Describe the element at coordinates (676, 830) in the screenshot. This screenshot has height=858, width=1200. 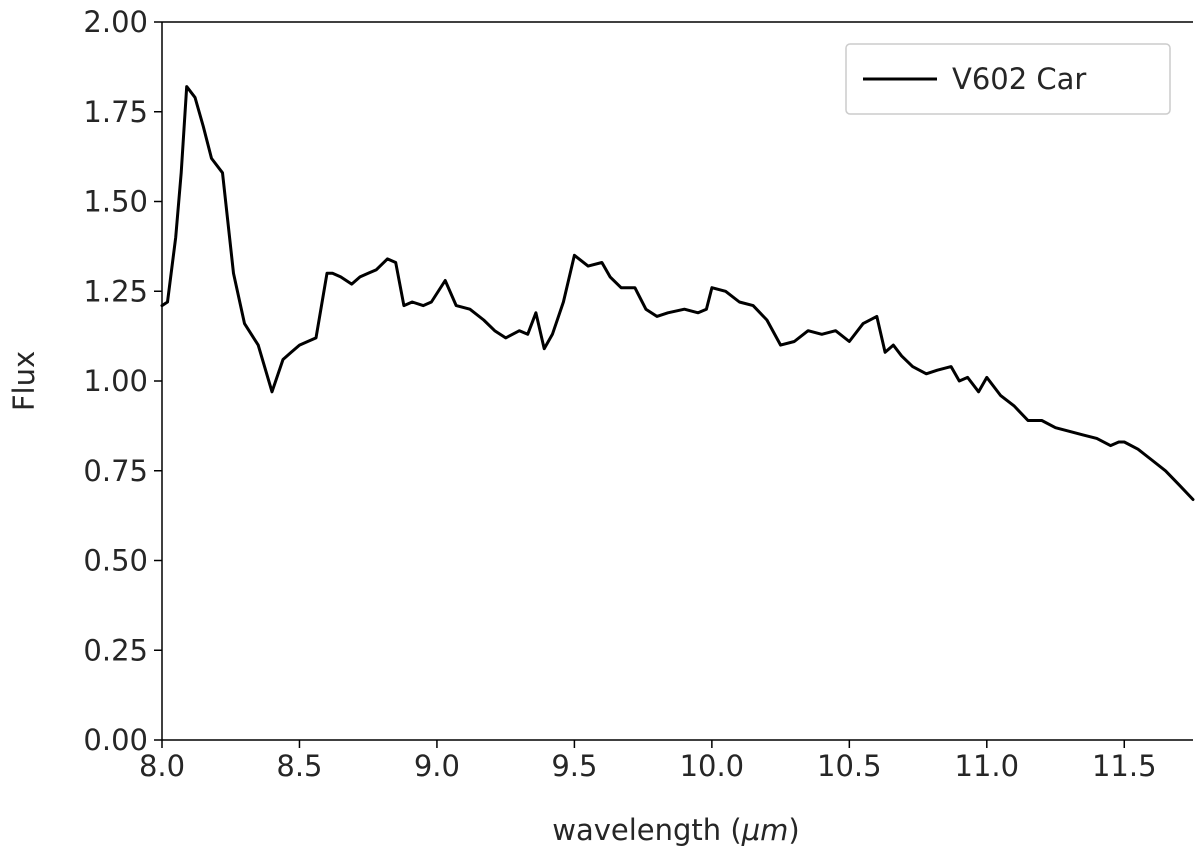
I see `x-axis-label: wavelength (μm)` at that location.